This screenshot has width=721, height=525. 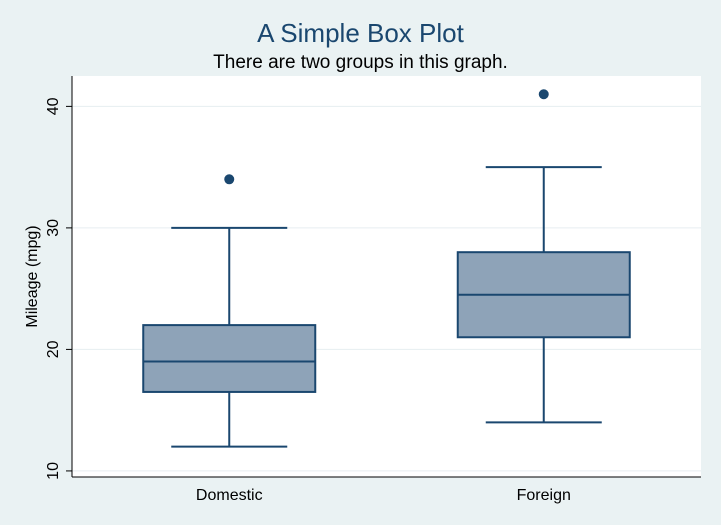 I want to click on iqr-box, so click(x=229, y=358).